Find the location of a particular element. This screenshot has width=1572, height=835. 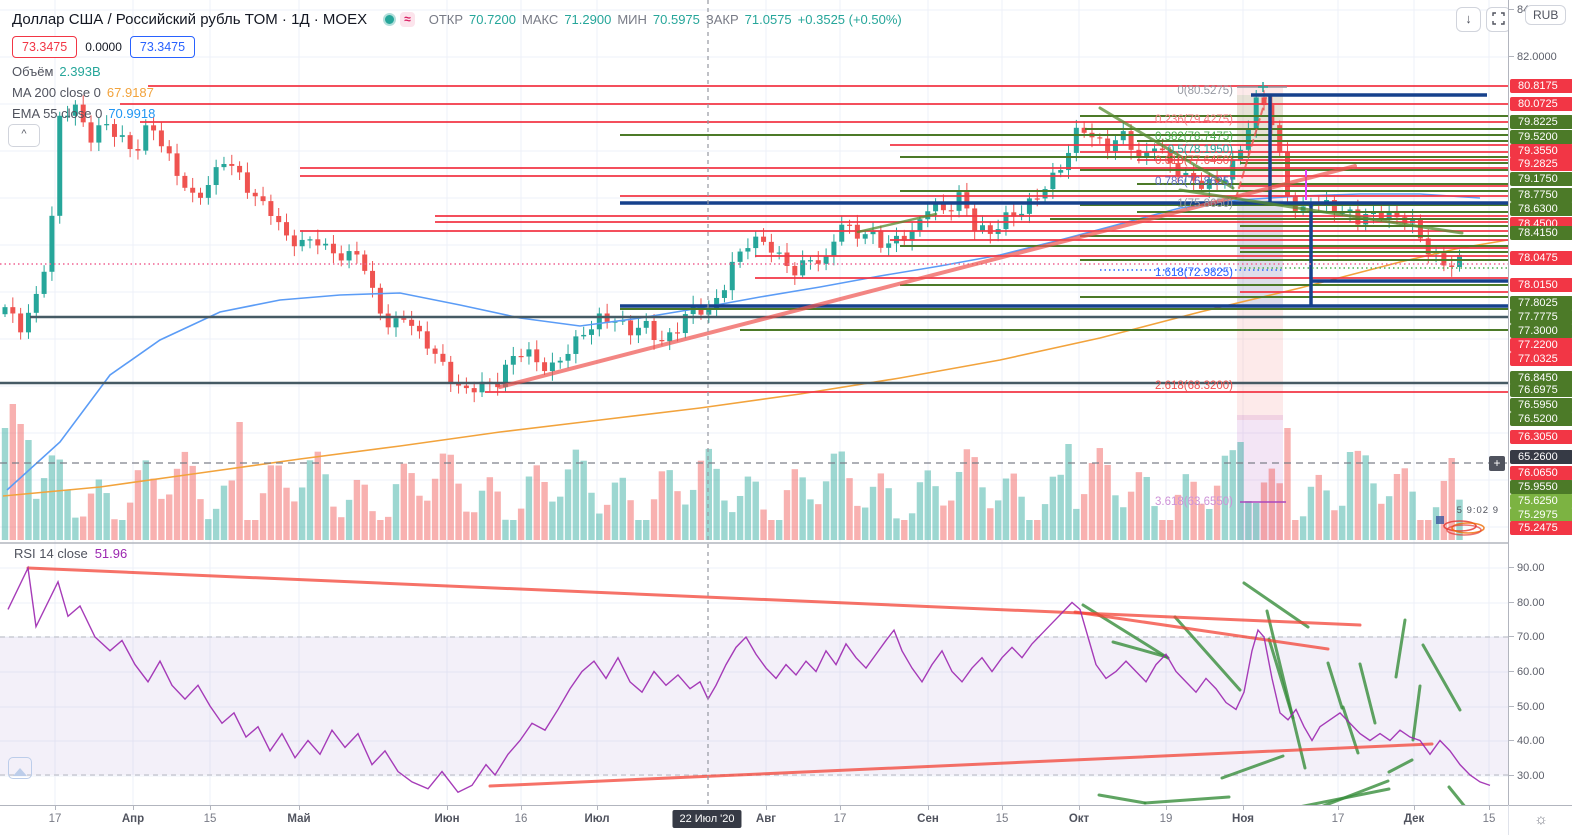

fib-label: 0.618(77.6450) is located at coordinates (1194, 161).